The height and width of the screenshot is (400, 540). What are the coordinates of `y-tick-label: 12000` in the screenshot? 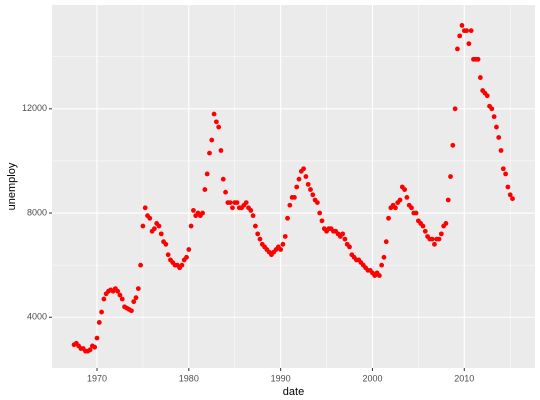 It's located at (34, 108).